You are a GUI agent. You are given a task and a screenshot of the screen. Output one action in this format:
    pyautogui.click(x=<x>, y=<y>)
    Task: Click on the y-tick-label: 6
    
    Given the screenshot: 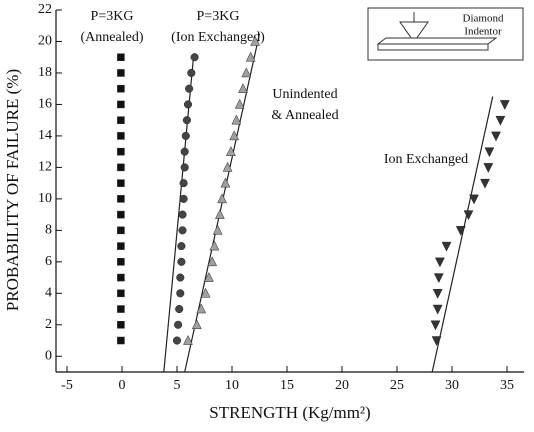 What is the action you would take?
    pyautogui.click(x=48, y=261)
    